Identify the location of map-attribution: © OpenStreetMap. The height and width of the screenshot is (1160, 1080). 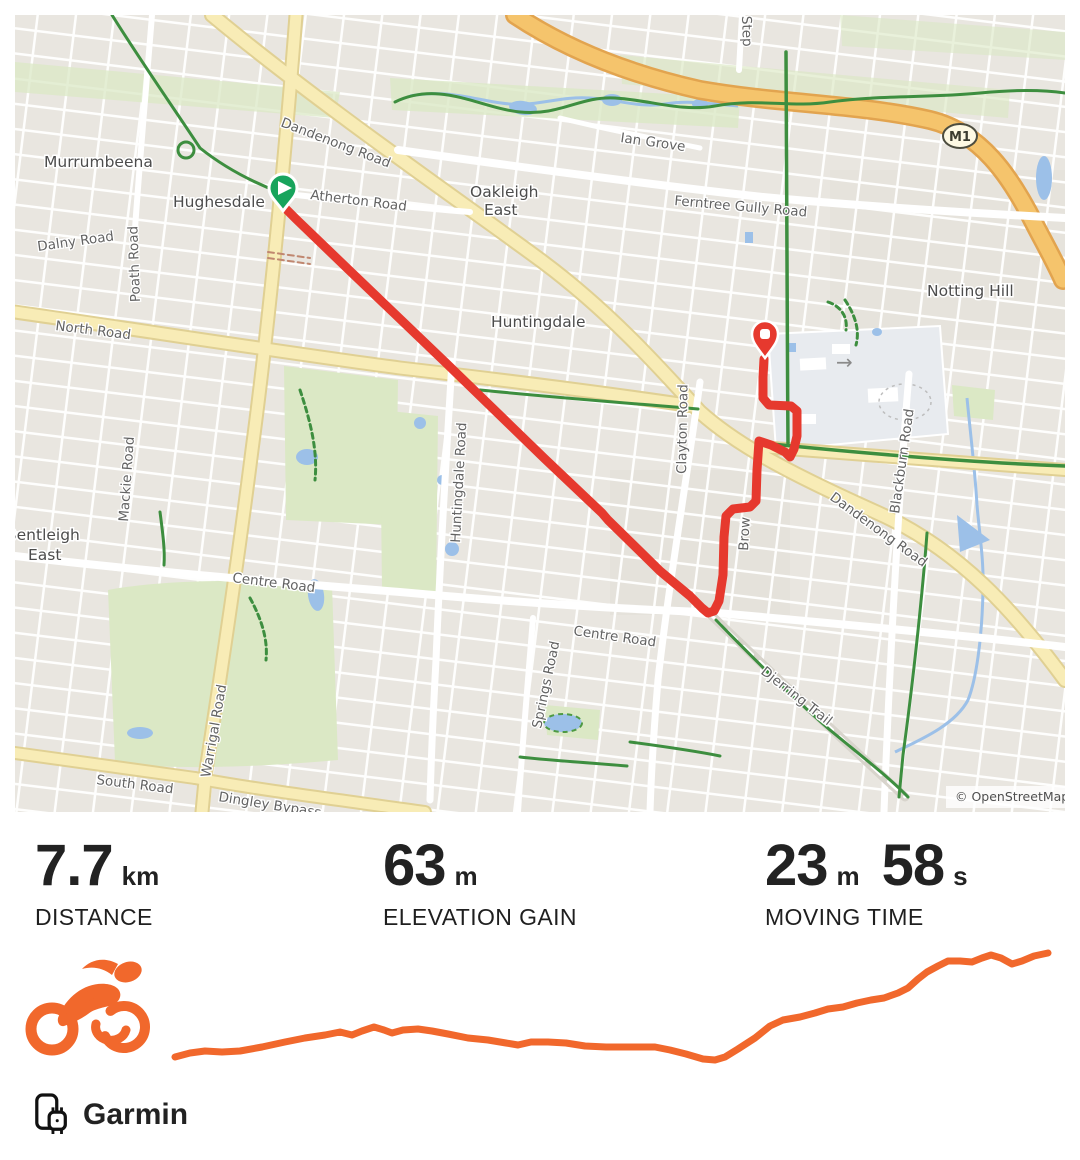
(1007, 797).